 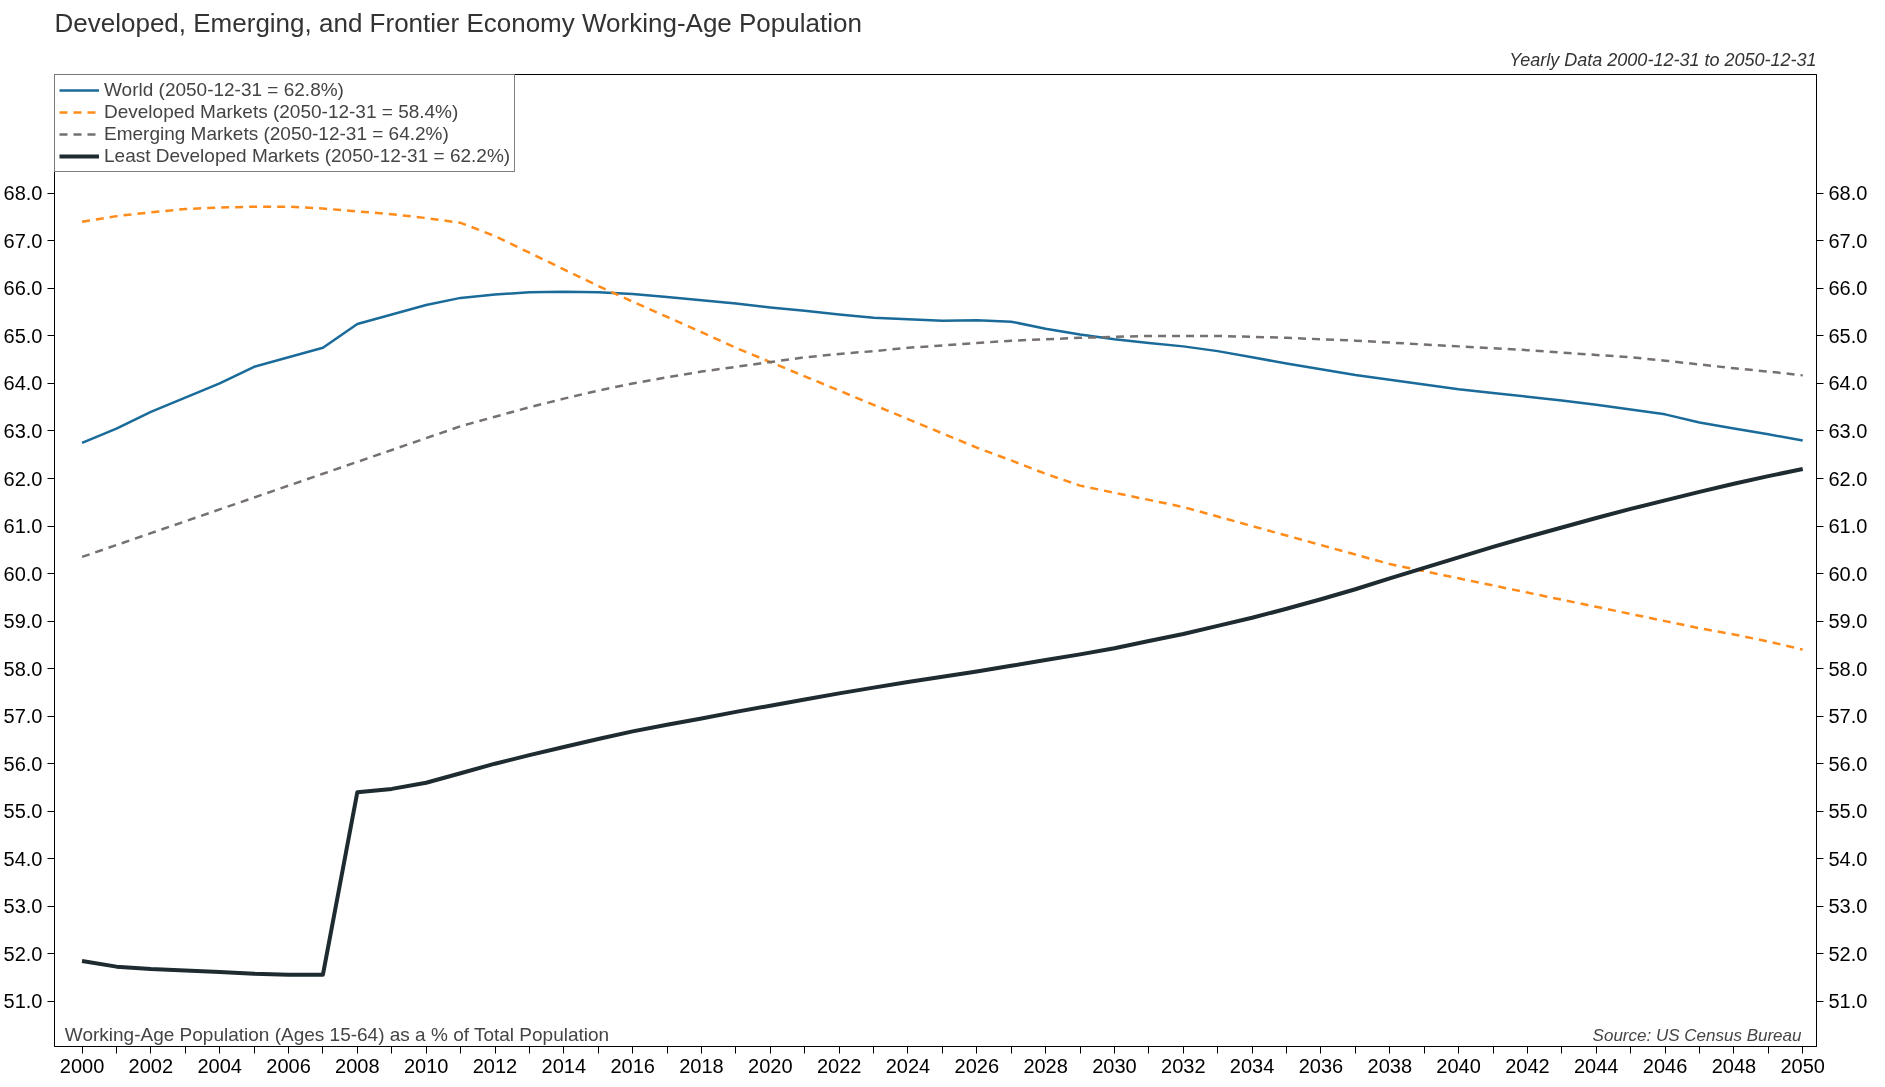 I want to click on y-tick-label: 53.0, so click(x=23, y=906).